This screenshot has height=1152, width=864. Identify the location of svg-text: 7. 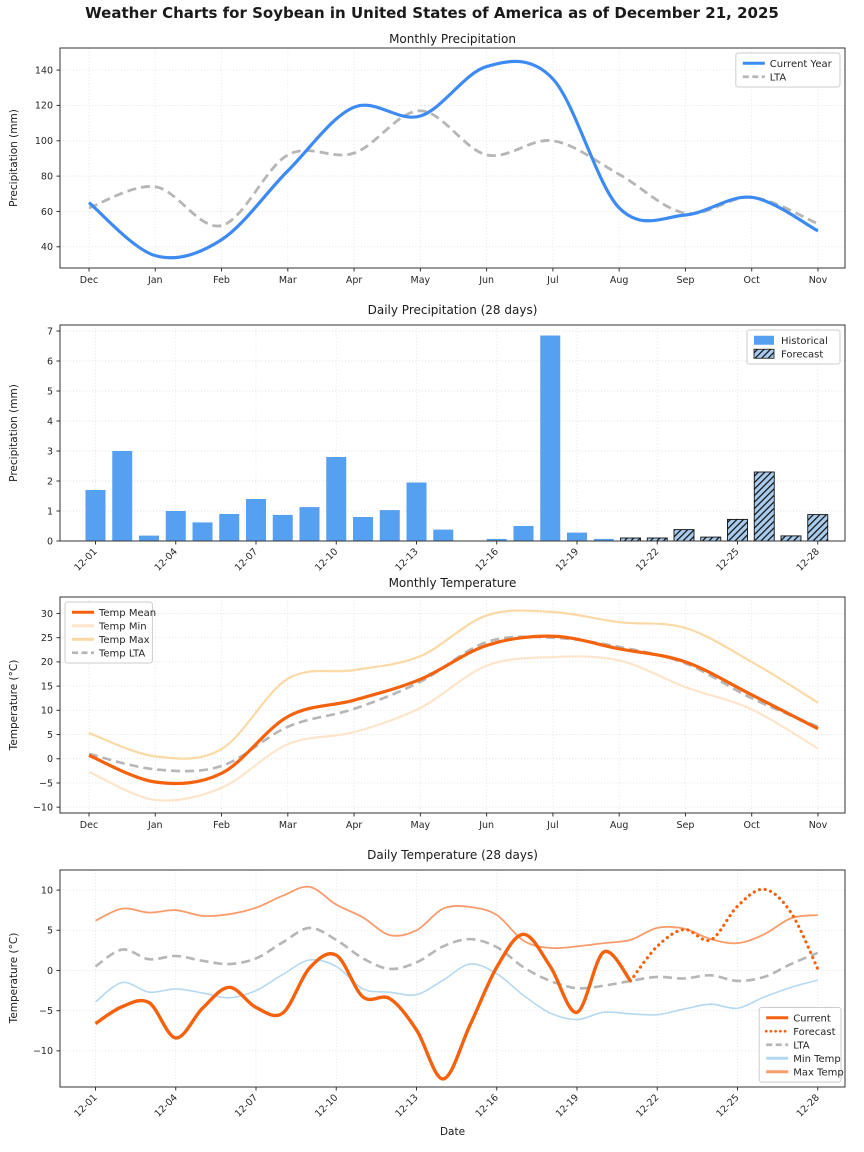
(50, 331).